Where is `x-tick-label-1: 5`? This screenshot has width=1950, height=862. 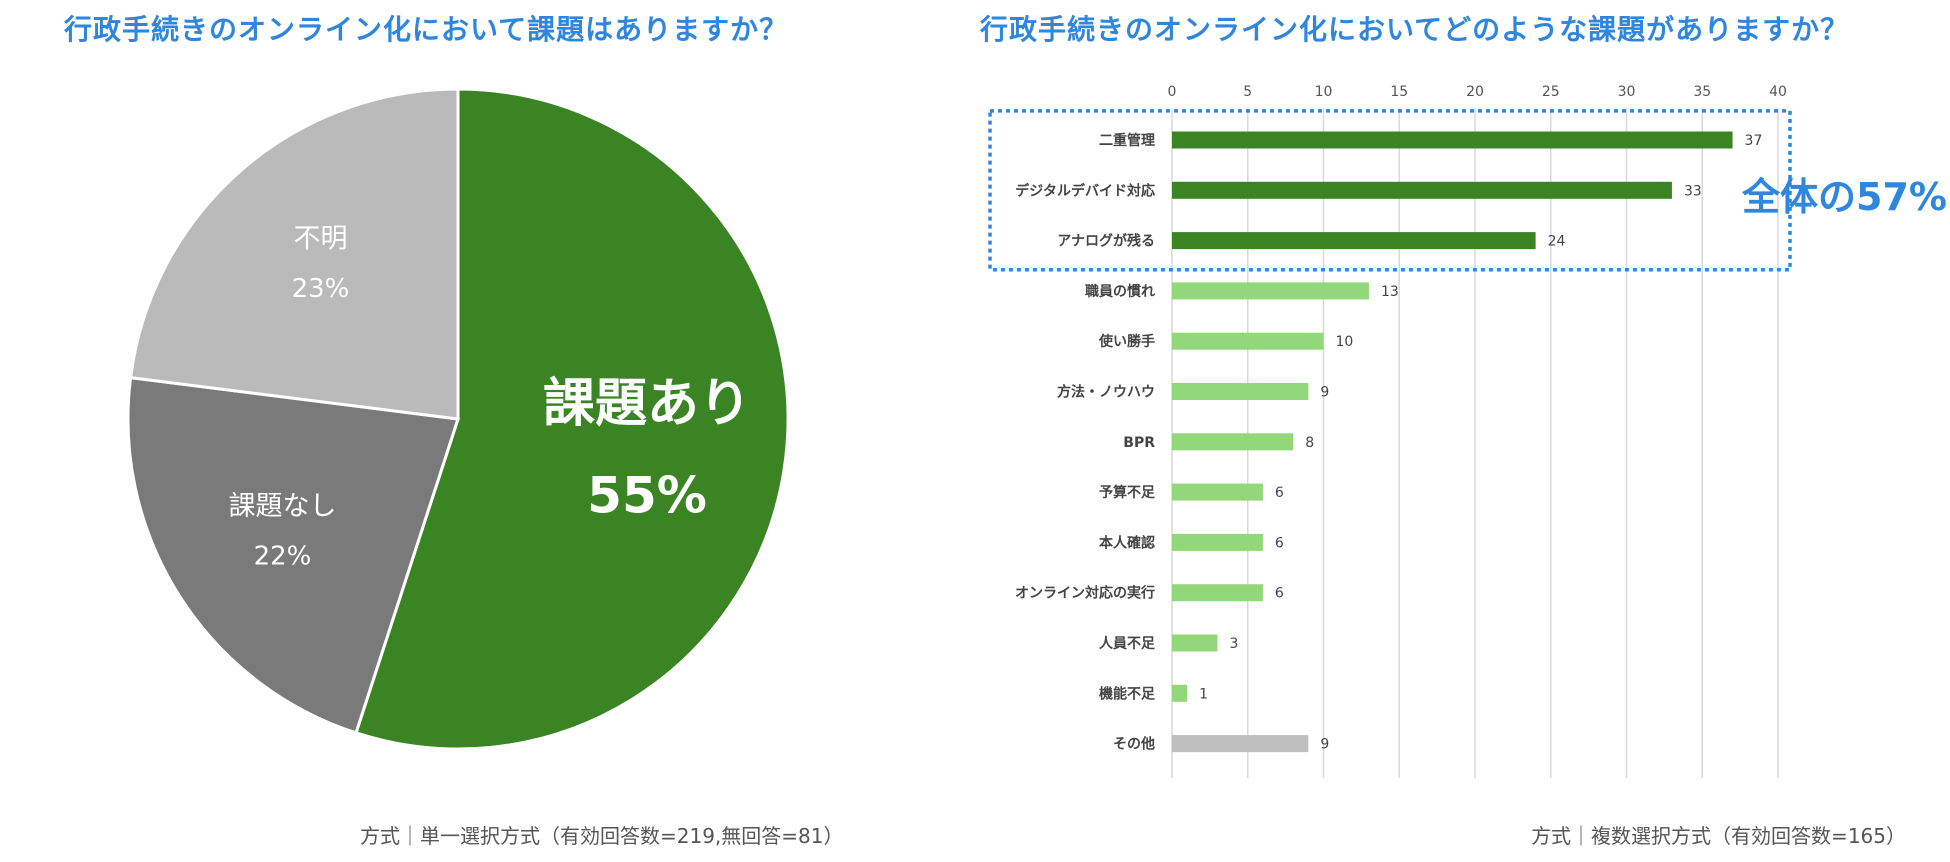
x-tick-label-1: 5 is located at coordinates (1247, 92).